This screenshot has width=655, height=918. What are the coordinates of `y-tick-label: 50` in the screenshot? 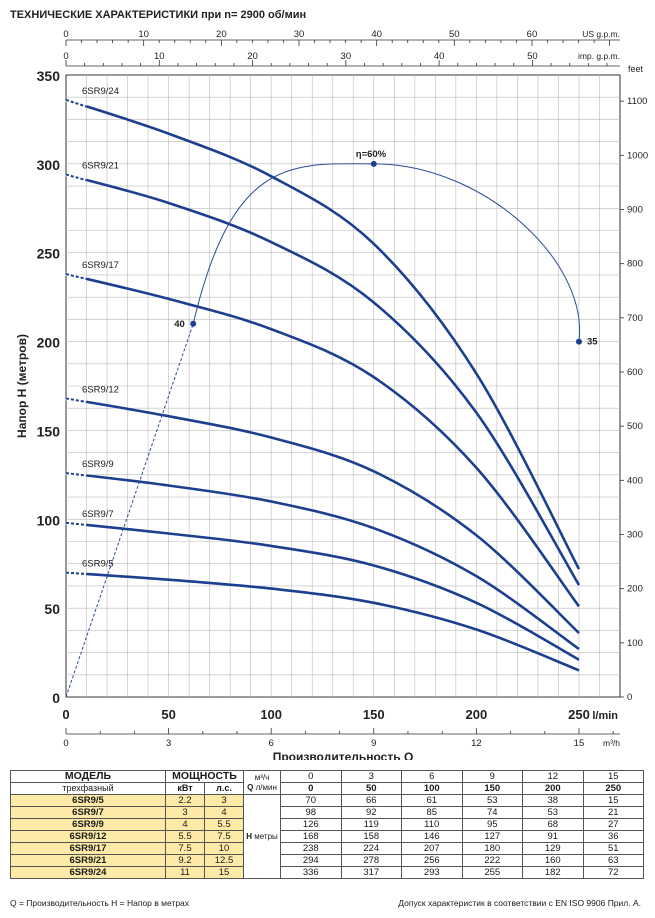 It's located at (52, 609).